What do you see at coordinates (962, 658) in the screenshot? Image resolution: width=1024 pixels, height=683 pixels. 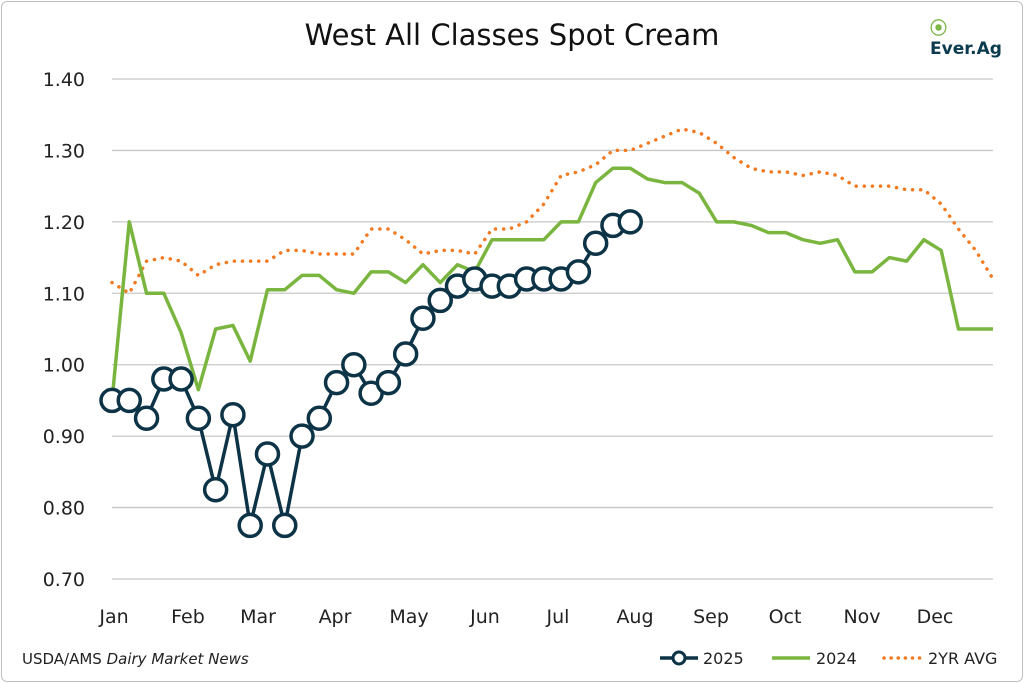 I see `legend-avg-label: 2YR AVG` at bounding box center [962, 658].